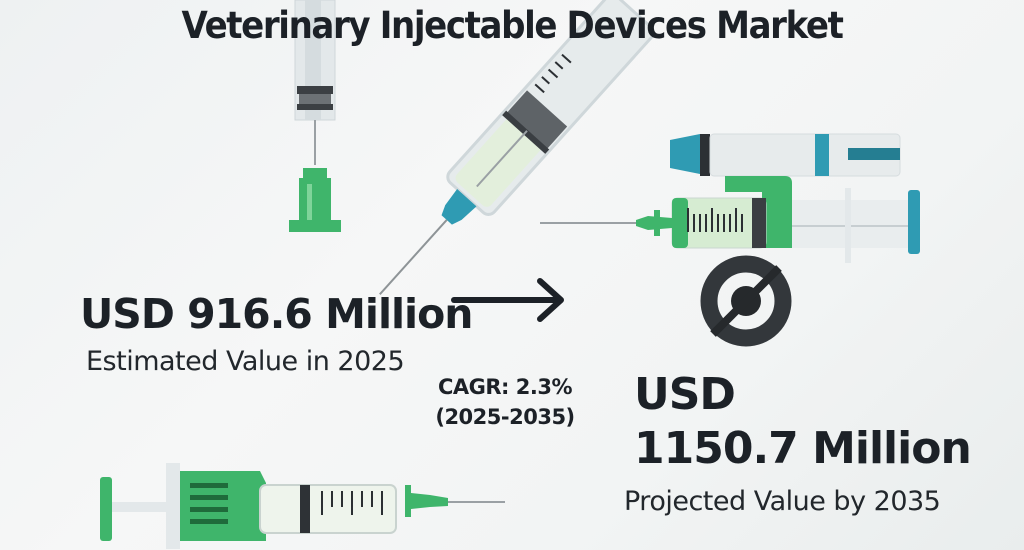  I want to click on page-title: Veterinary Injectable Devices Market, so click(512, 25).